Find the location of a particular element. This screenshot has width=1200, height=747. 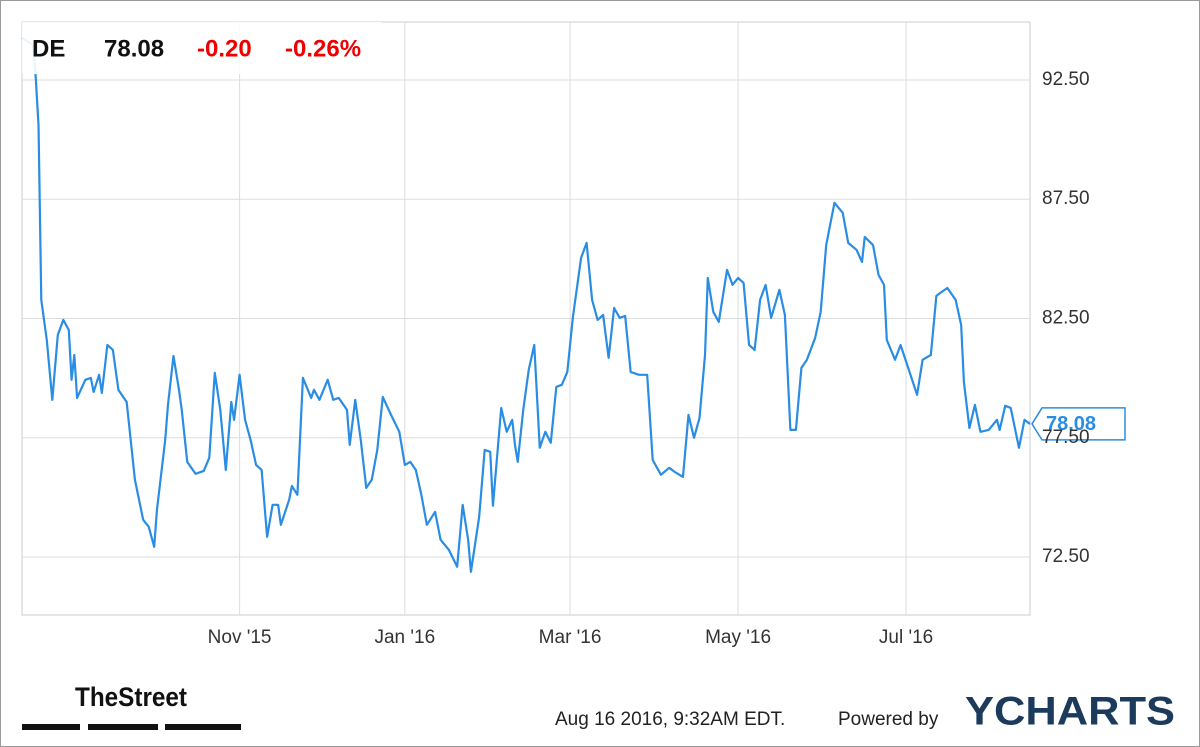

y-tick-label: 92.50 is located at coordinates (1066, 79).